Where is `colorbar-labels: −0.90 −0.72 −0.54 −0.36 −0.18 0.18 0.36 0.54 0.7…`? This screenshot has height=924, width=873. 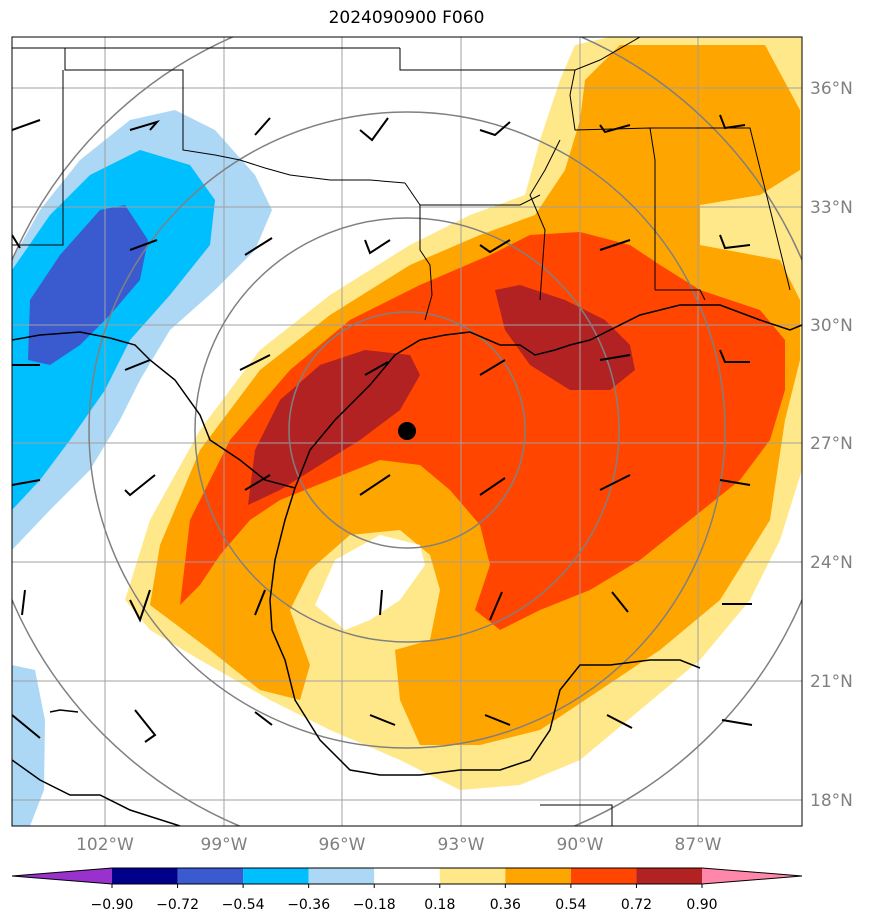
colorbar-labels: −0.90 −0.72 −0.54 −0.36 −0.18 0.18 0.36 0.54 0.7… is located at coordinates (404, 898).